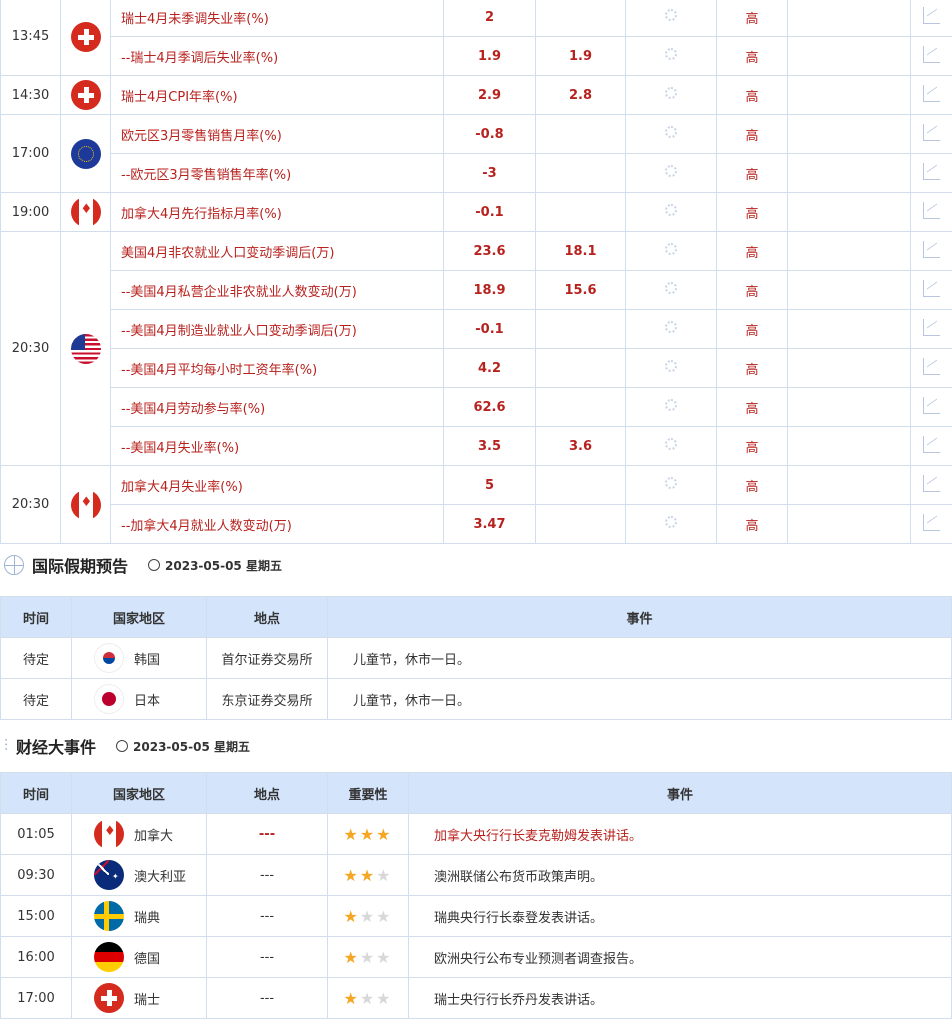 The width and height of the screenshot is (952, 1019). What do you see at coordinates (109, 916) in the screenshot?
I see `sweden-flag-icon` at bounding box center [109, 916].